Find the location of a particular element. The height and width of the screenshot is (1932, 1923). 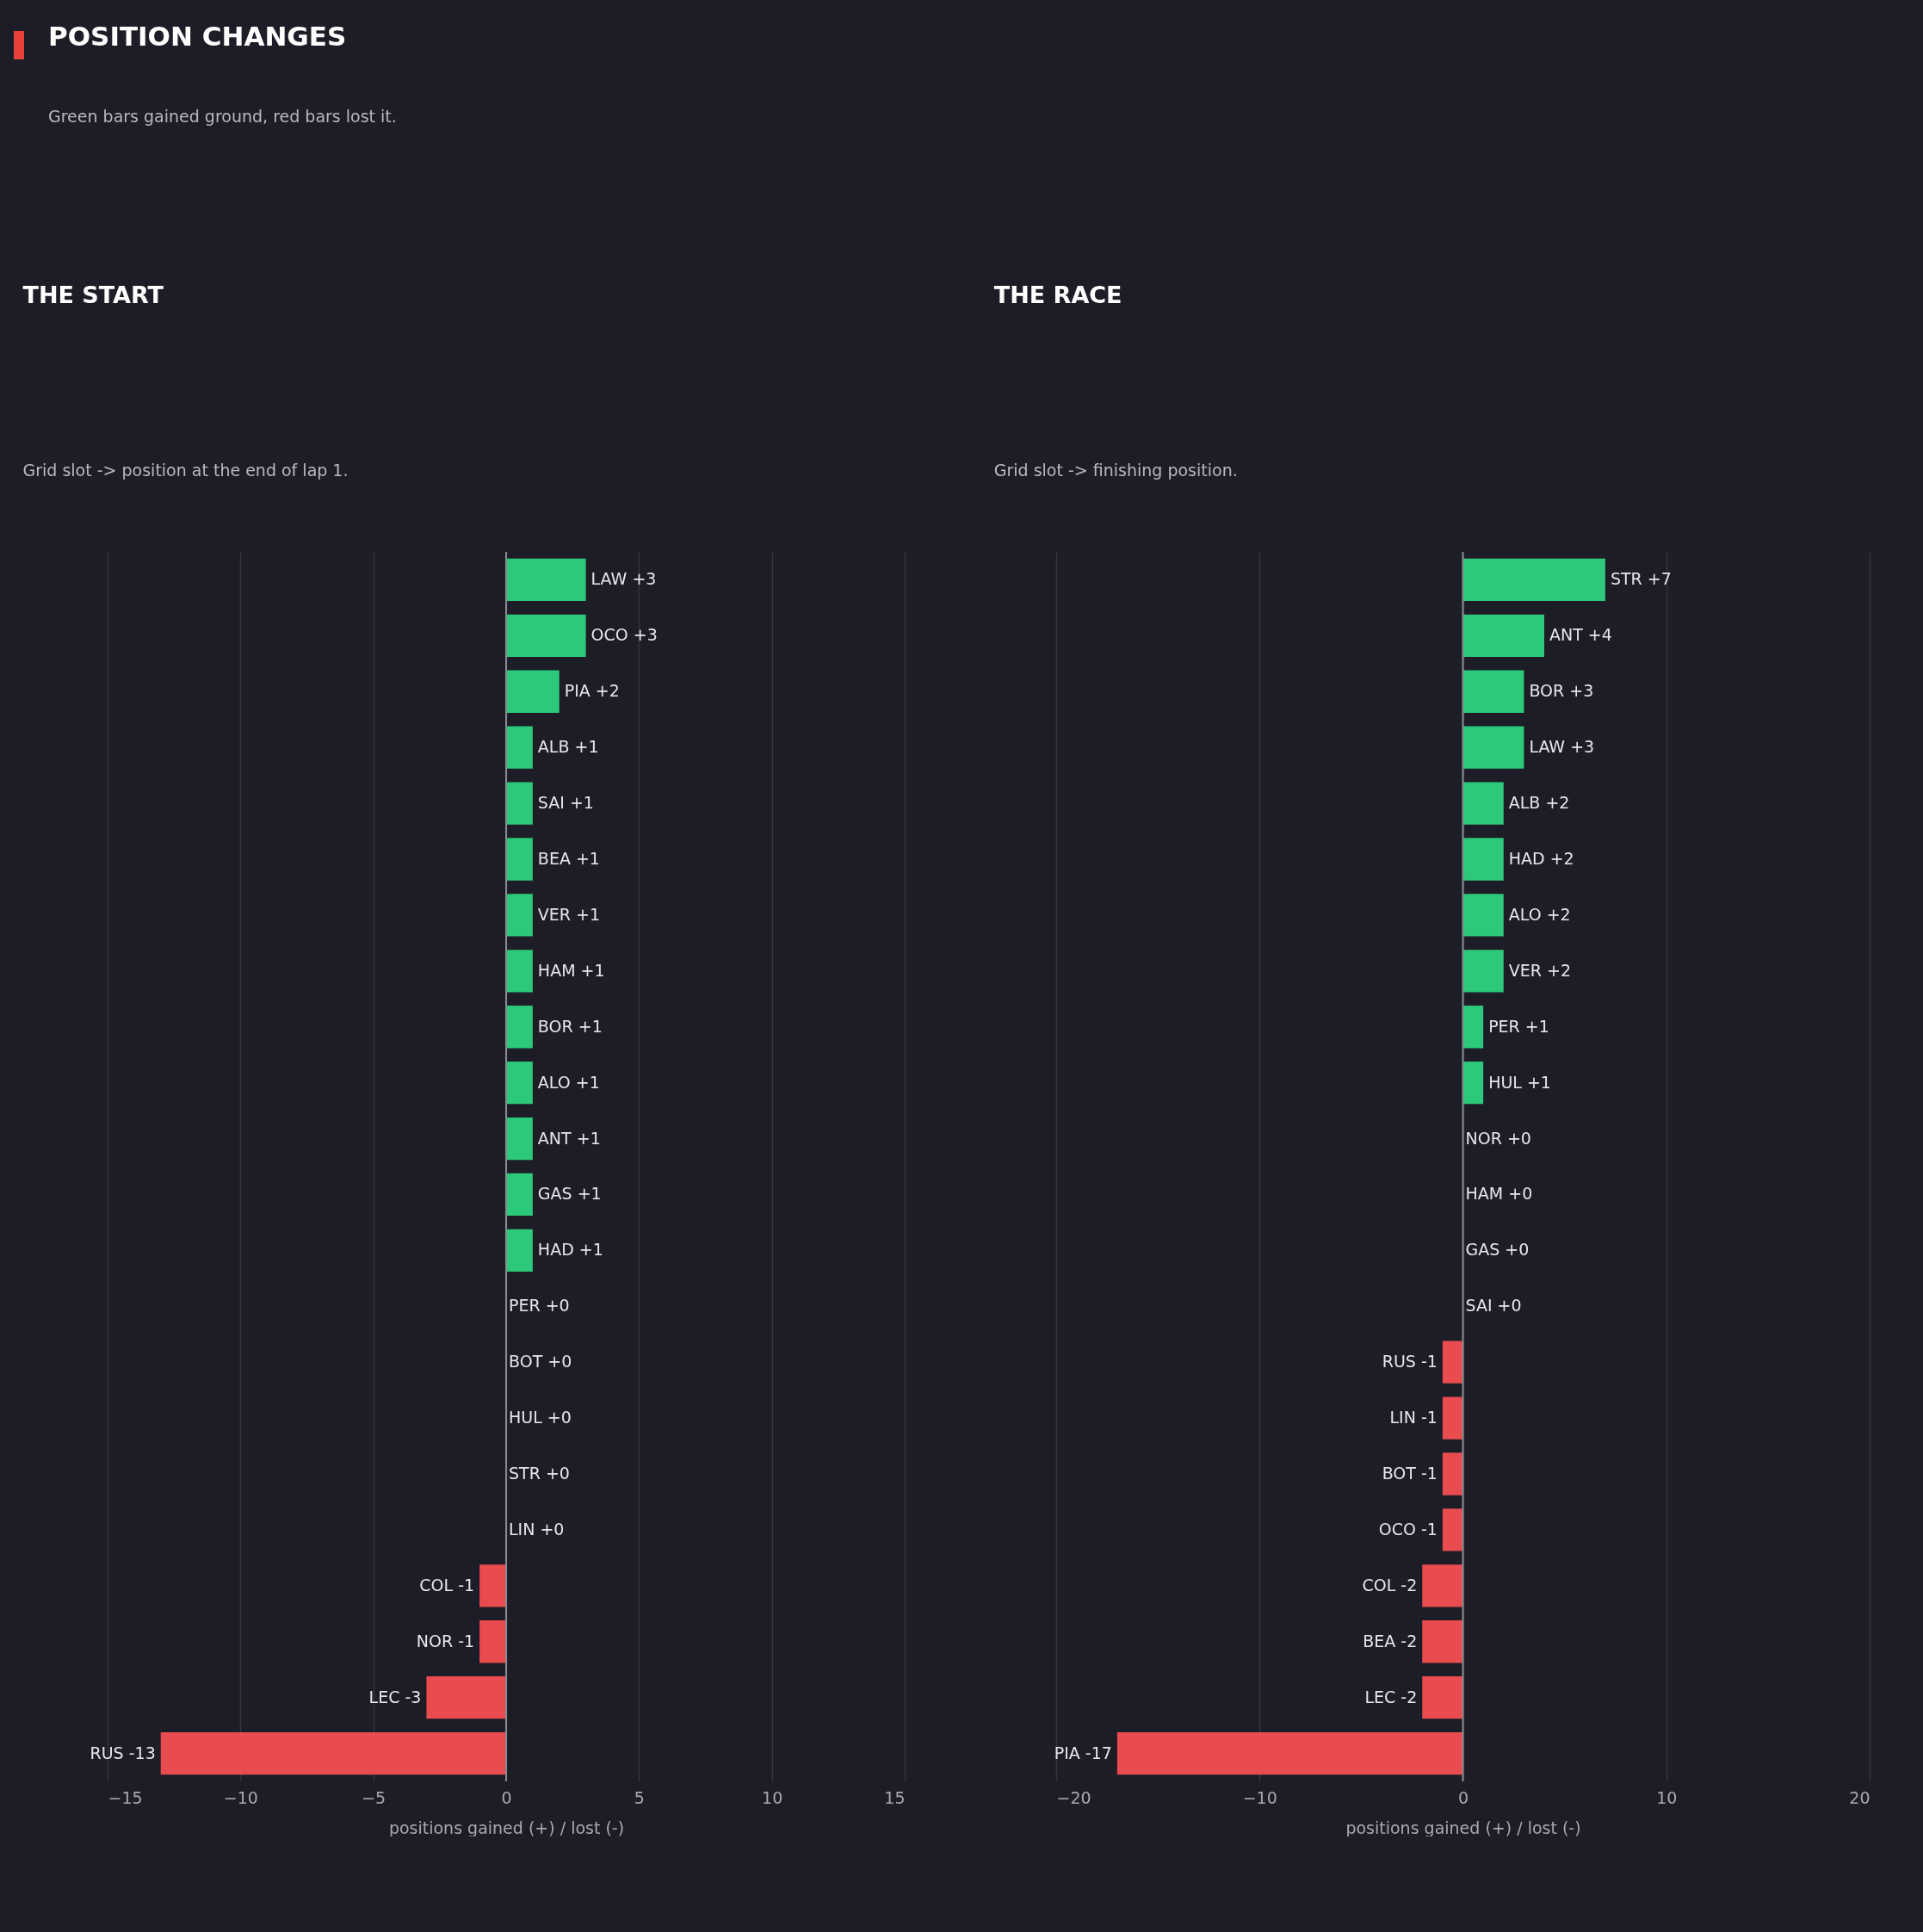

category-label: GAS +0 is located at coordinates (1497, 1250).